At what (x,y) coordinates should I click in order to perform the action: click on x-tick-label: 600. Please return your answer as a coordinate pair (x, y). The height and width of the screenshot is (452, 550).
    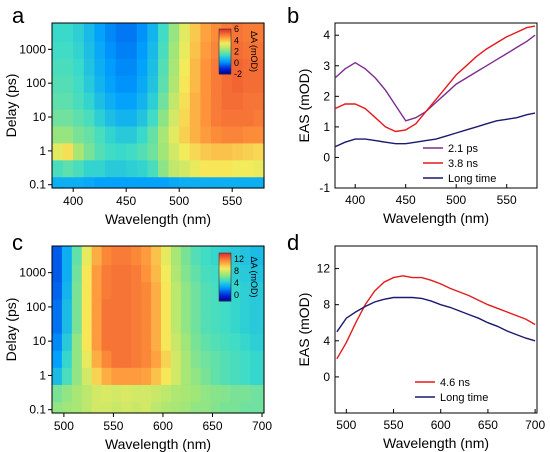
    Looking at the image, I should click on (163, 426).